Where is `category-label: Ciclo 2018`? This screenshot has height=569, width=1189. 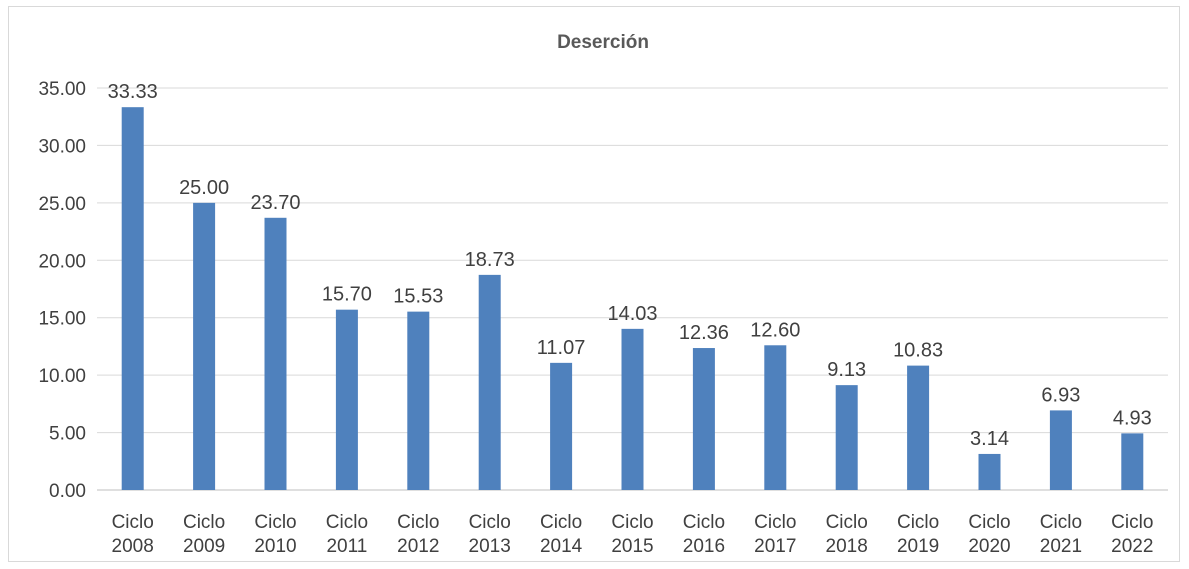 category-label: Ciclo 2018 is located at coordinates (847, 534).